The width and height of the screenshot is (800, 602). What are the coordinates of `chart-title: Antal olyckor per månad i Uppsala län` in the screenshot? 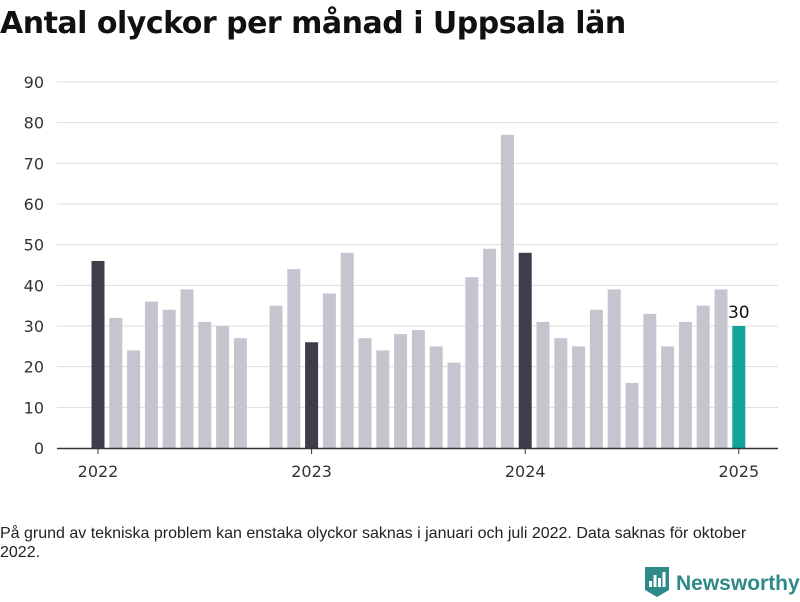 It's located at (313, 23).